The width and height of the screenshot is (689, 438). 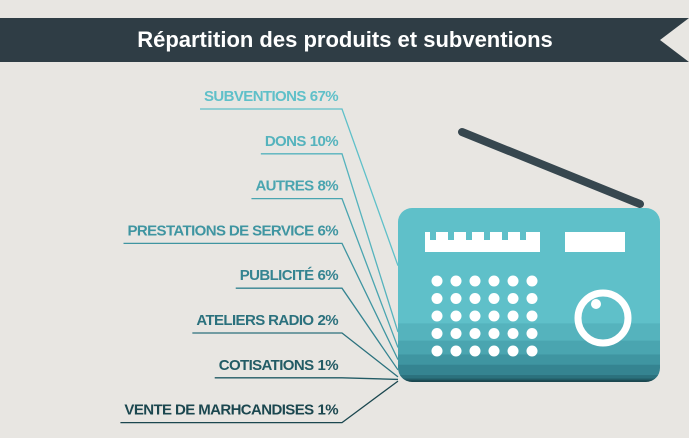 I want to click on category-label: AUTRES, so click(x=284, y=186).